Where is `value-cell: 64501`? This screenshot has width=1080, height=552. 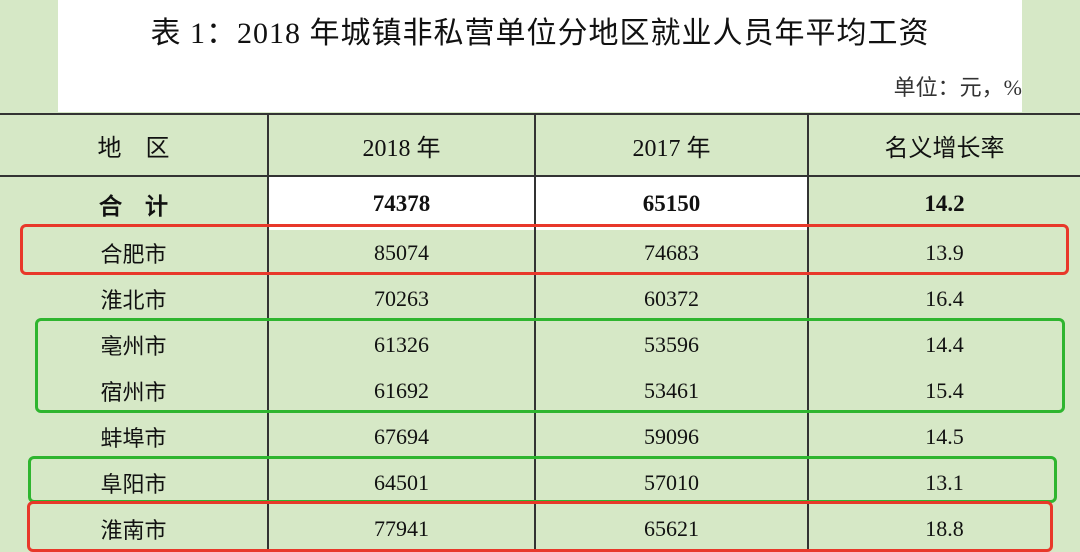 value-cell: 64501 is located at coordinates (401, 483).